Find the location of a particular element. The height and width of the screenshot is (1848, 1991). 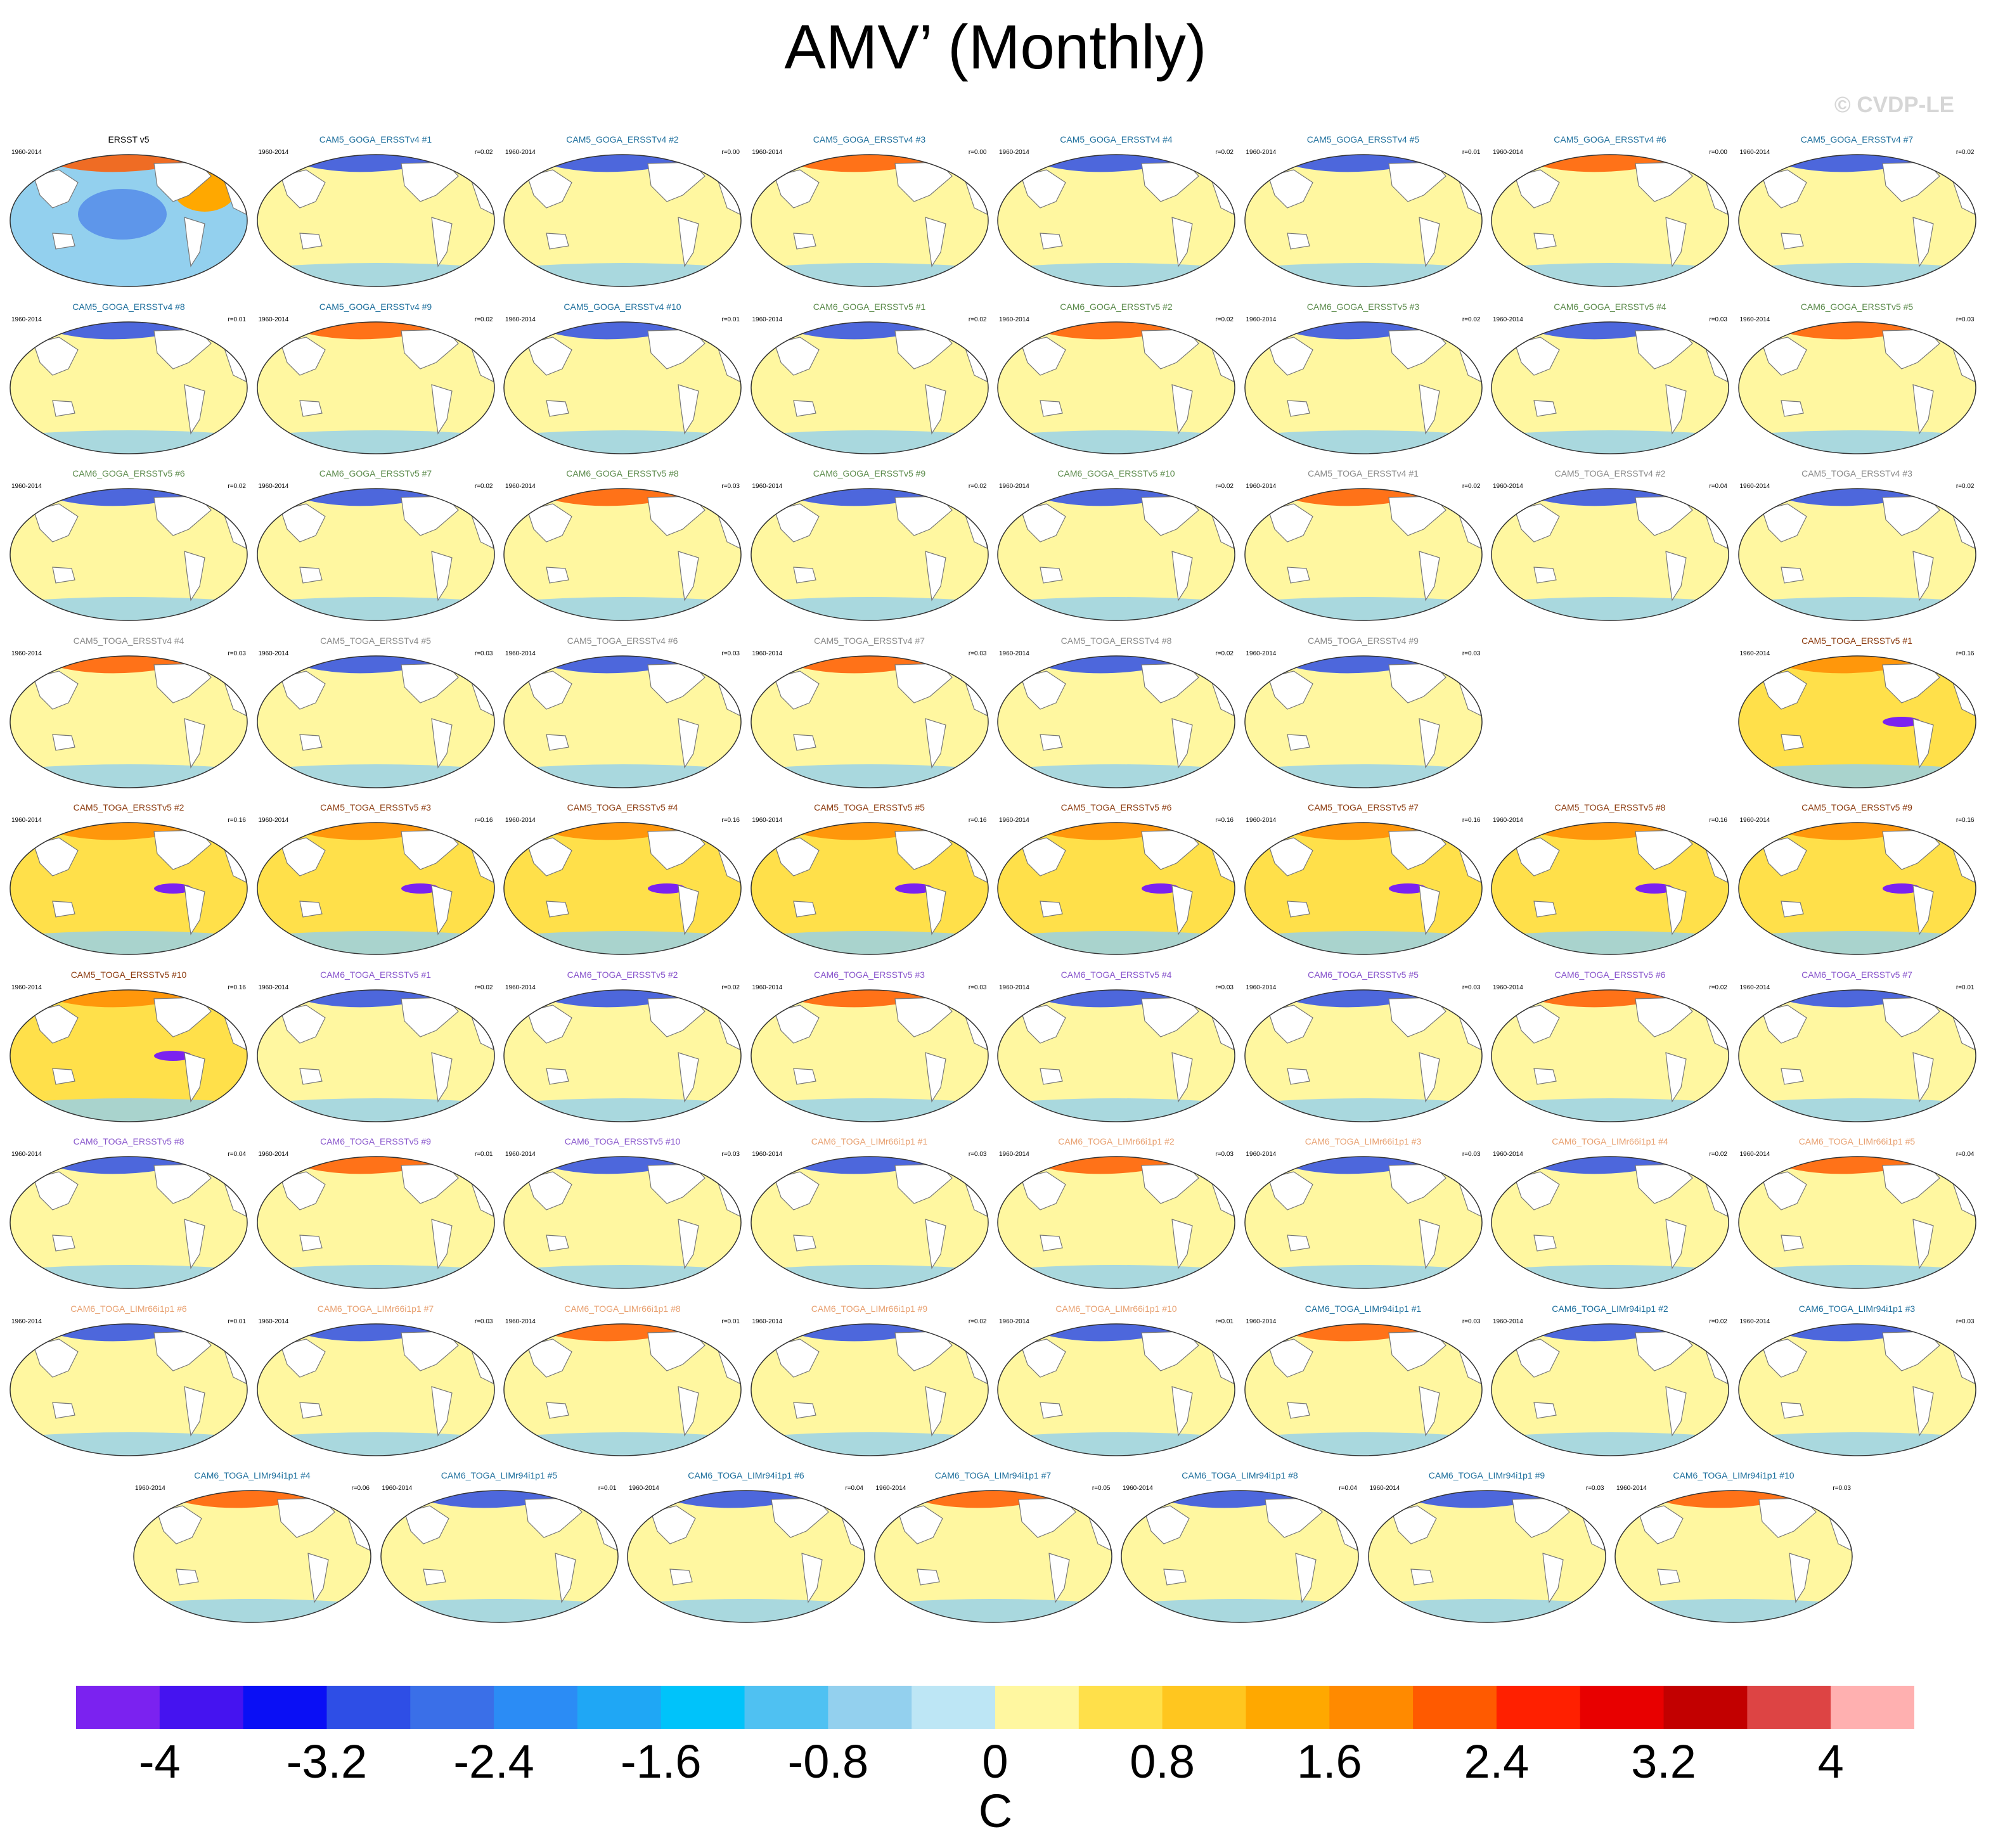

panel-correlation: r=0.04 is located at coordinates (854, 1488).